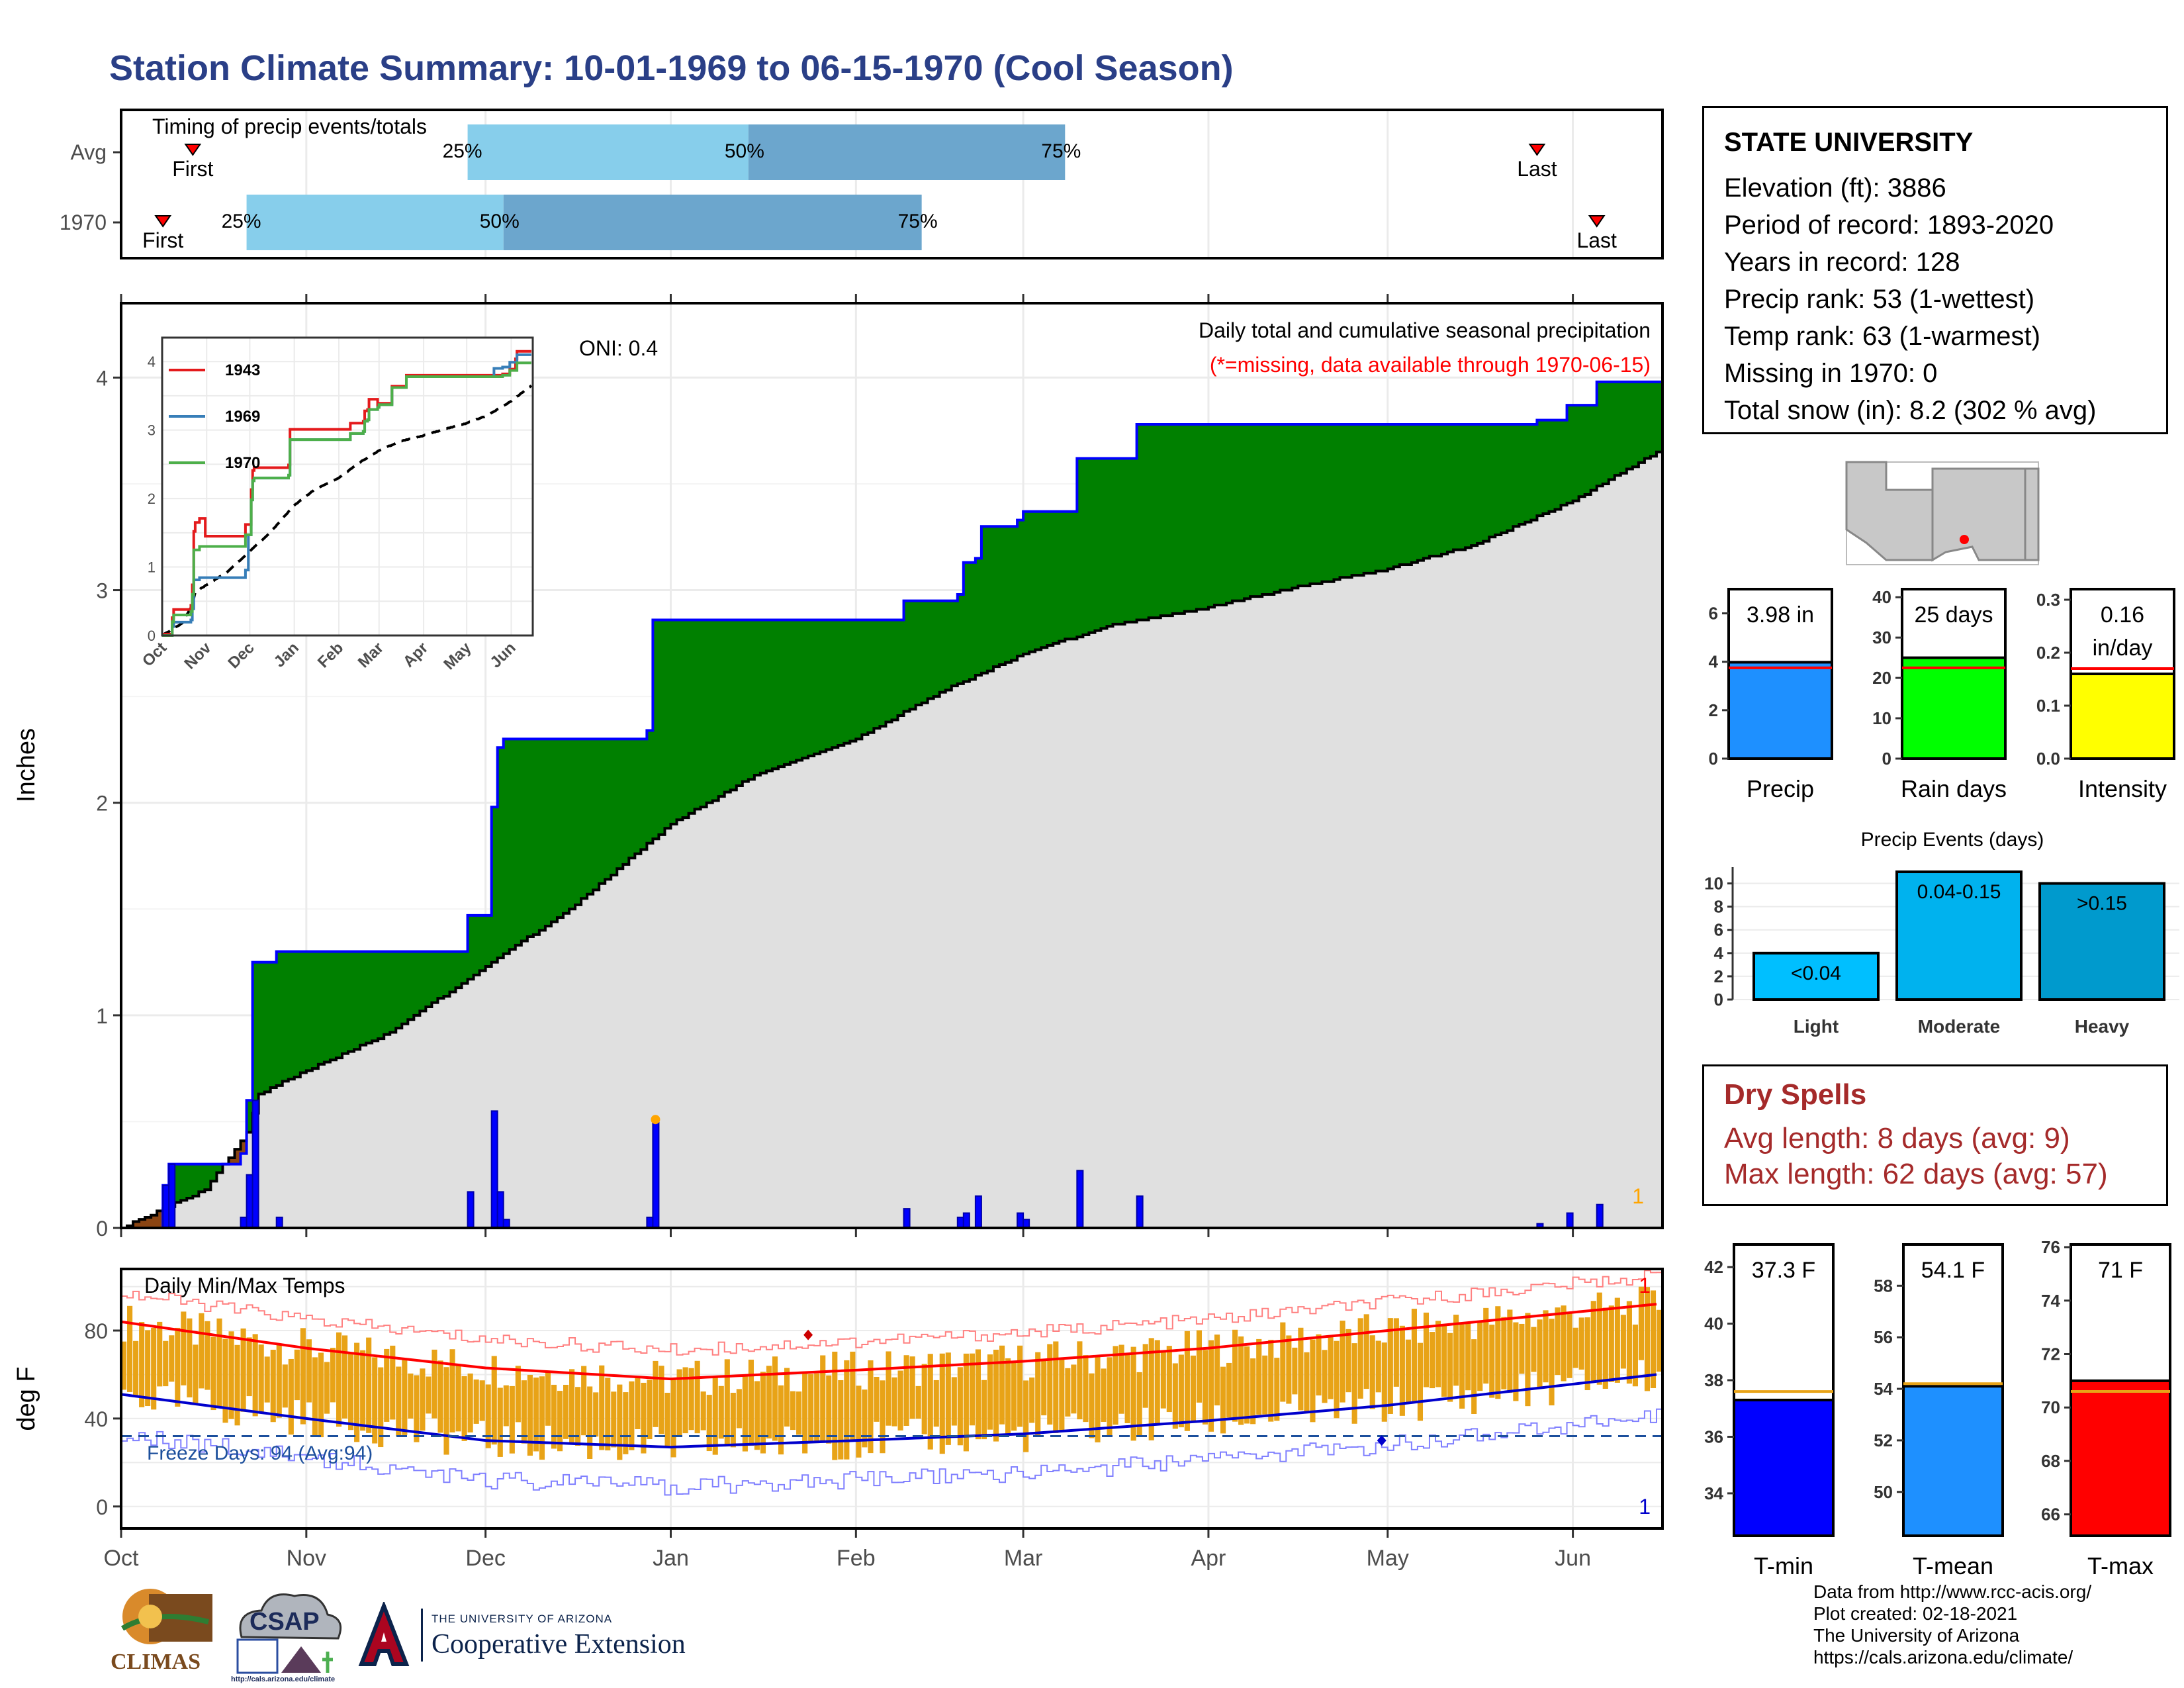  Describe the element at coordinates (1713, 1436) in the screenshot. I see `tmin-stat-tick-label: 36` at that location.